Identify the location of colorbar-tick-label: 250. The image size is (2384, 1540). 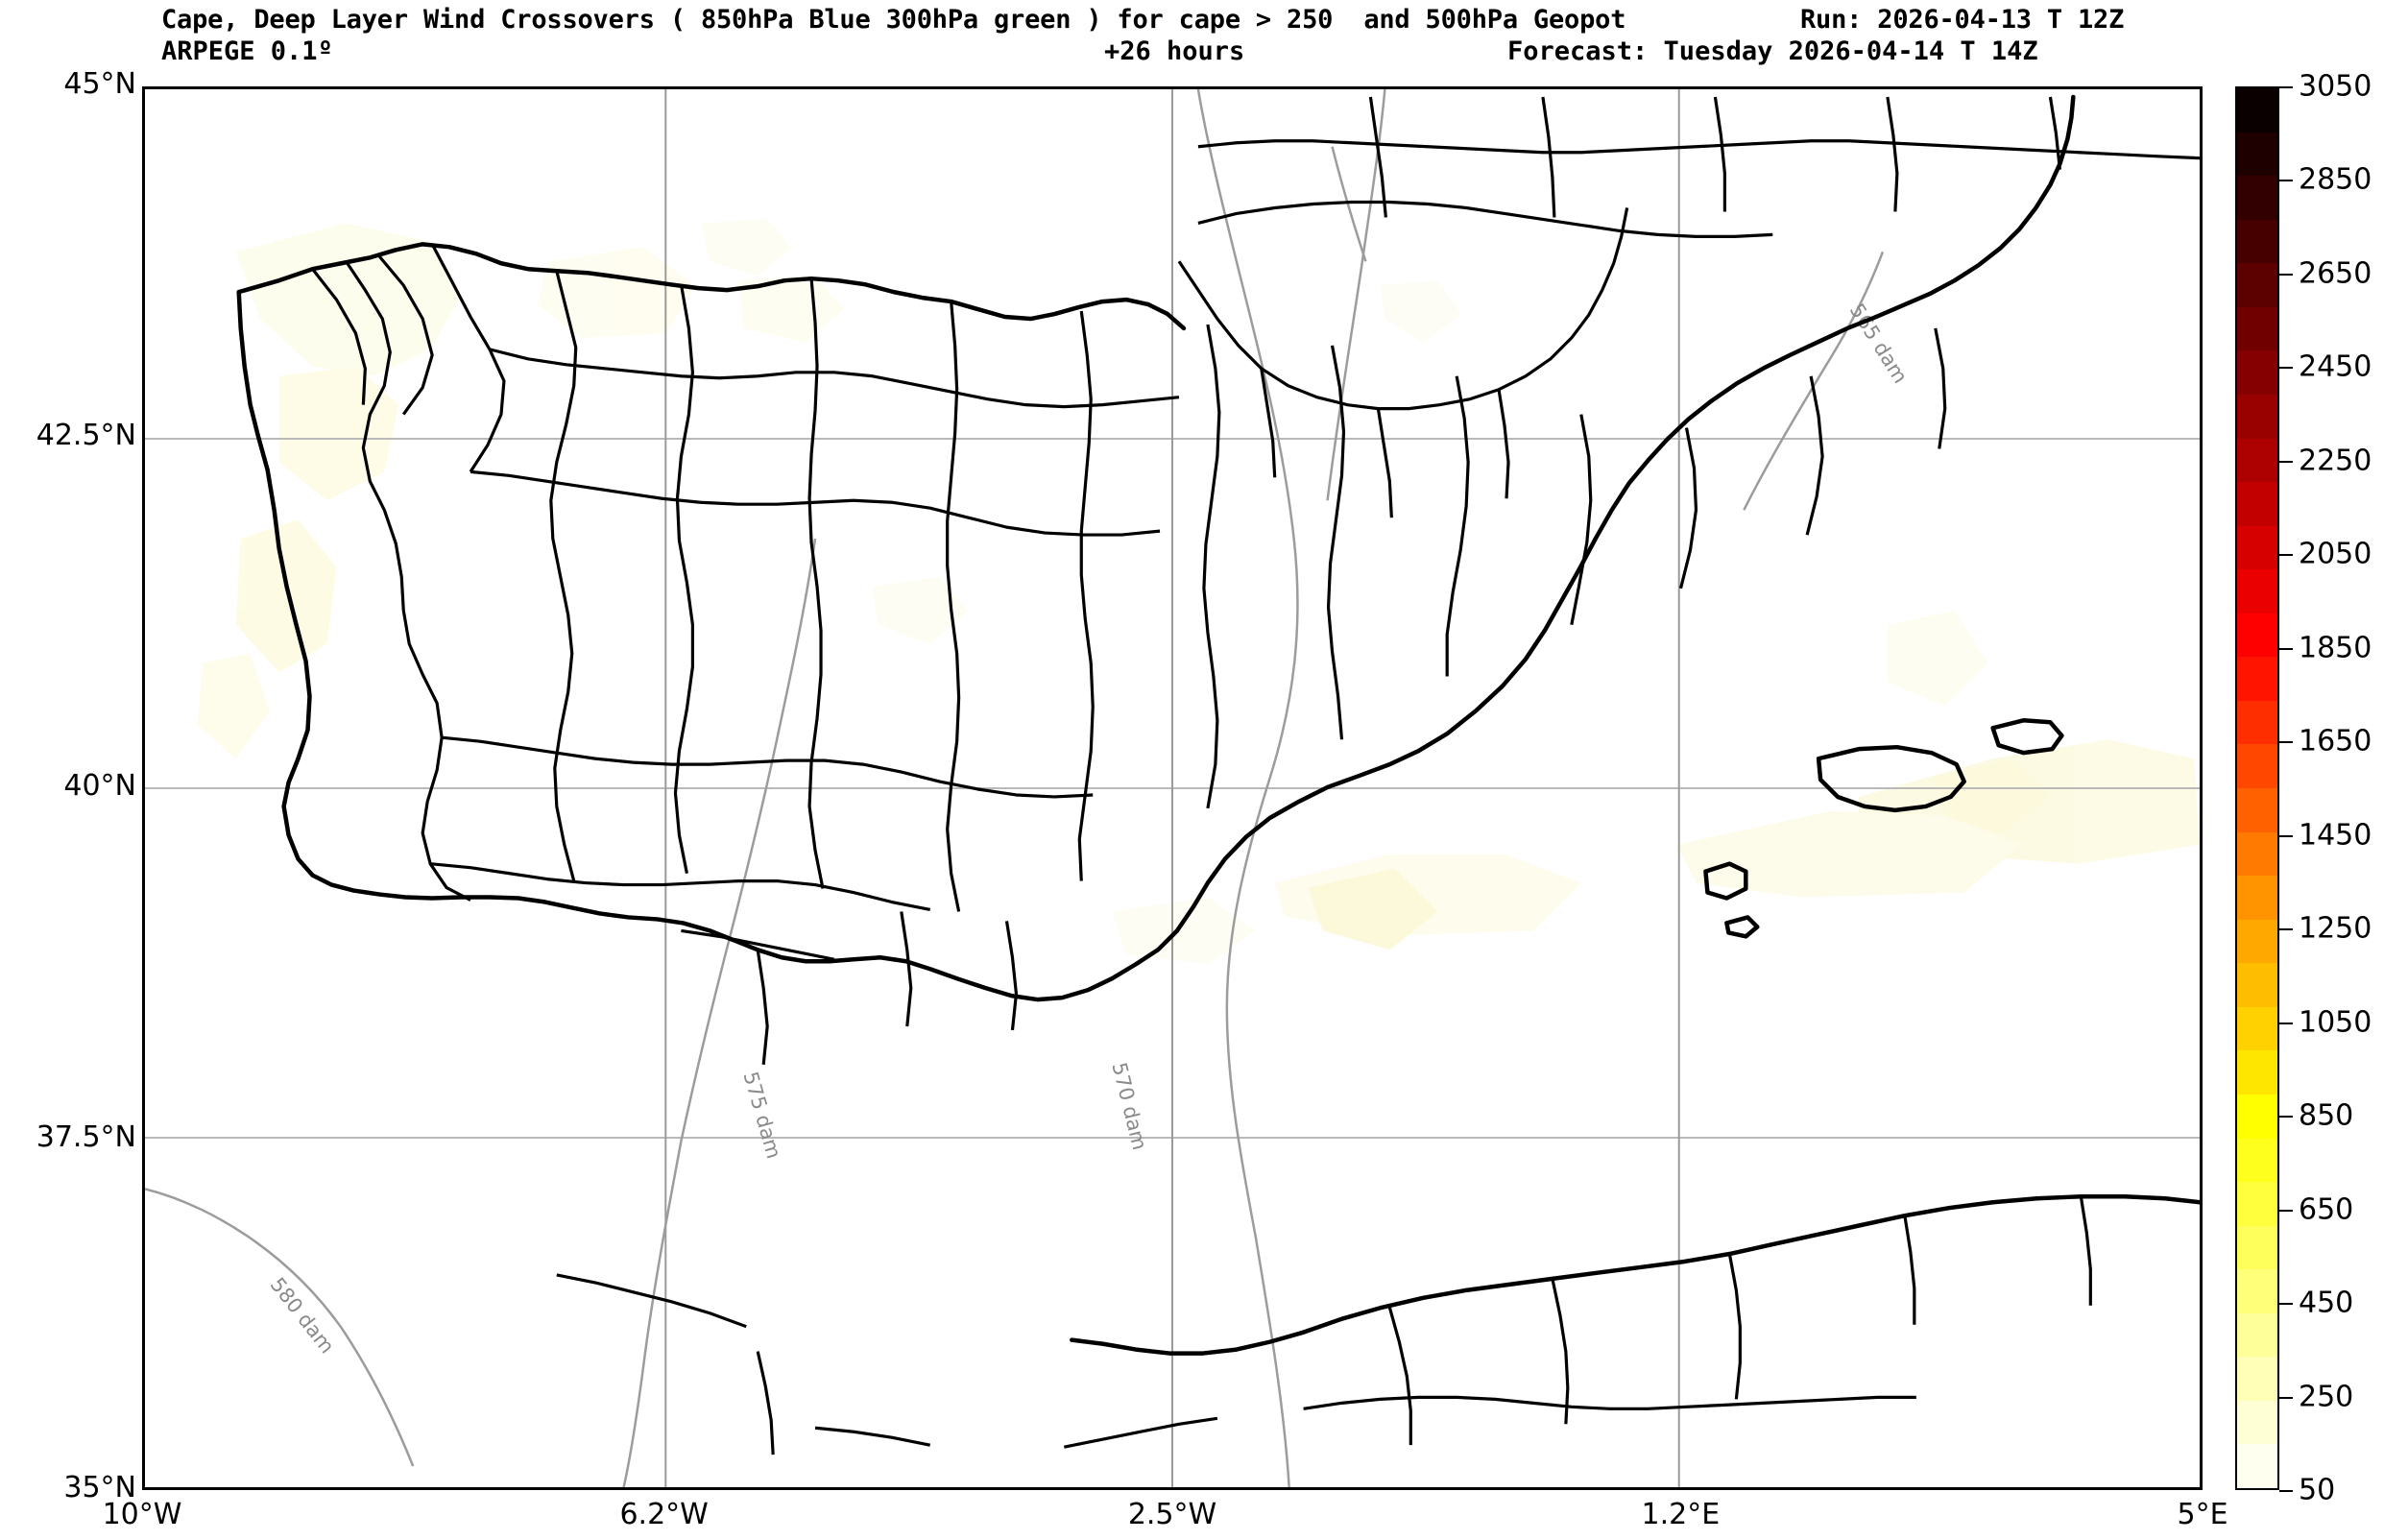
(2326, 1397).